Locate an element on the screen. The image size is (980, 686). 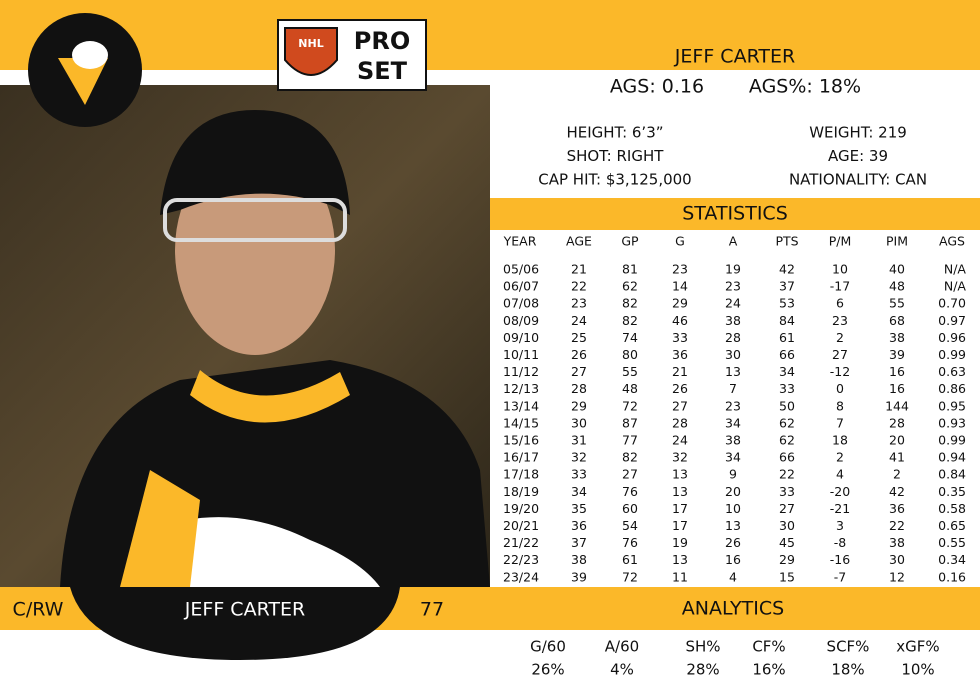
stat-cell: 05/06 is located at coordinates (521, 269).